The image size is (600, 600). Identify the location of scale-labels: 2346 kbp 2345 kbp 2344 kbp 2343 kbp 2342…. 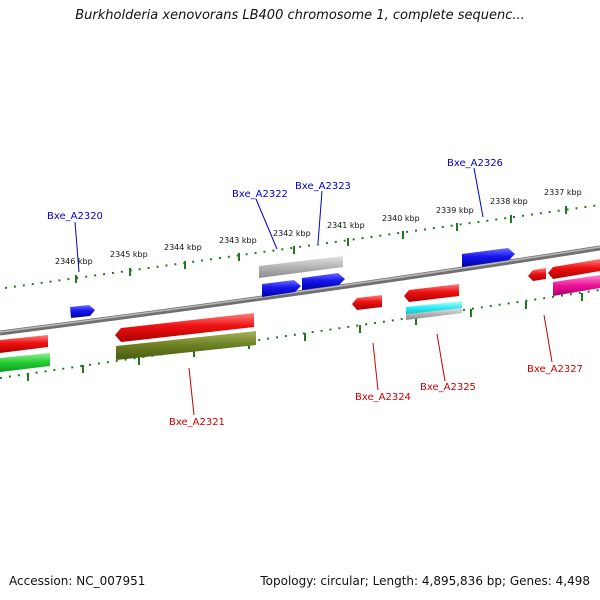
(318, 227).